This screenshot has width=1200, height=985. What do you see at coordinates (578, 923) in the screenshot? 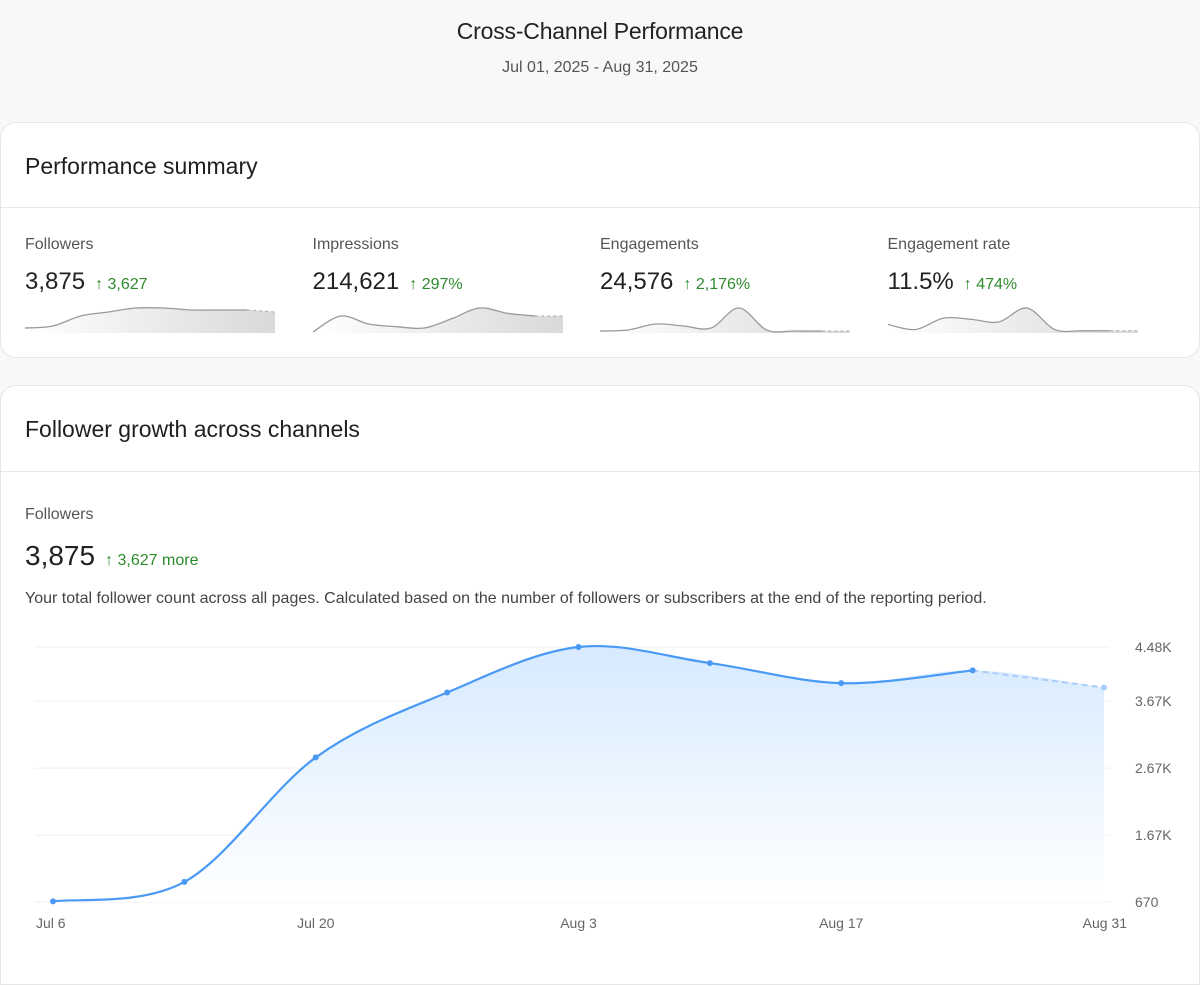
I see `x-tick-label: Aug 3` at bounding box center [578, 923].